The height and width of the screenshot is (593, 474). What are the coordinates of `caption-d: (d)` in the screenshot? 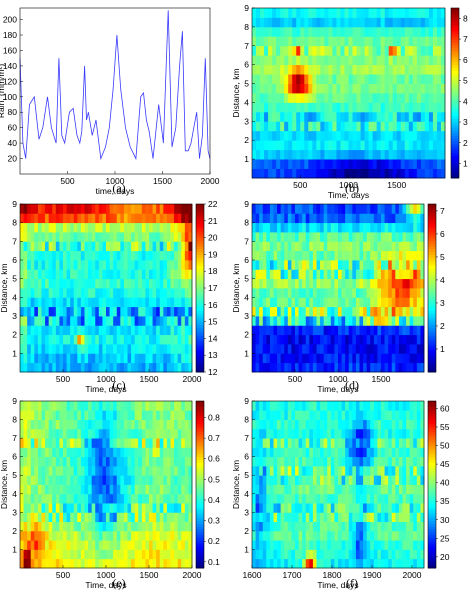 It's located at (352, 385).